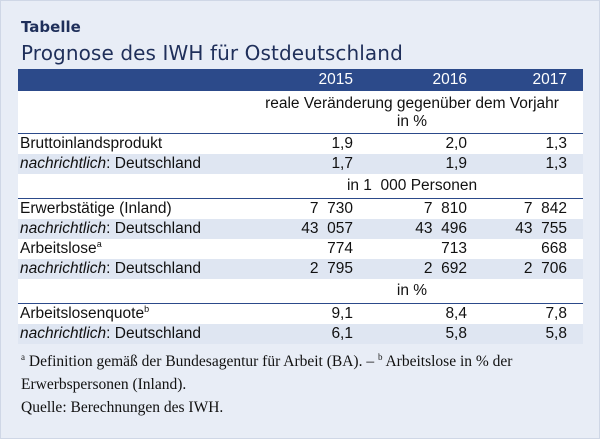 The width and height of the screenshot is (600, 439). What do you see at coordinates (556, 313) in the screenshot?
I see `cell-value: 7,8` at bounding box center [556, 313].